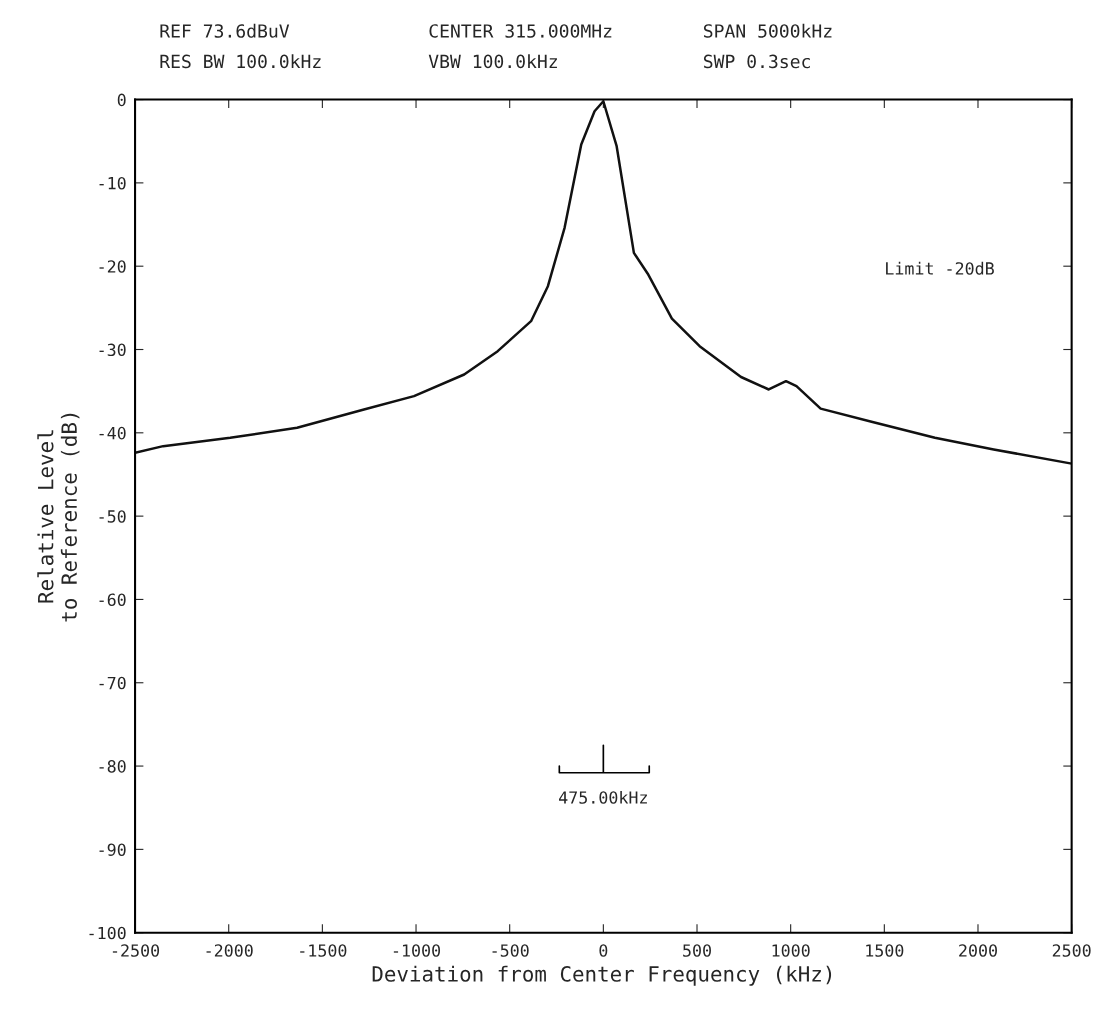 The image size is (1098, 1016). What do you see at coordinates (492, 61) in the screenshot?
I see `text: VBW 100.0kHz` at bounding box center [492, 61].